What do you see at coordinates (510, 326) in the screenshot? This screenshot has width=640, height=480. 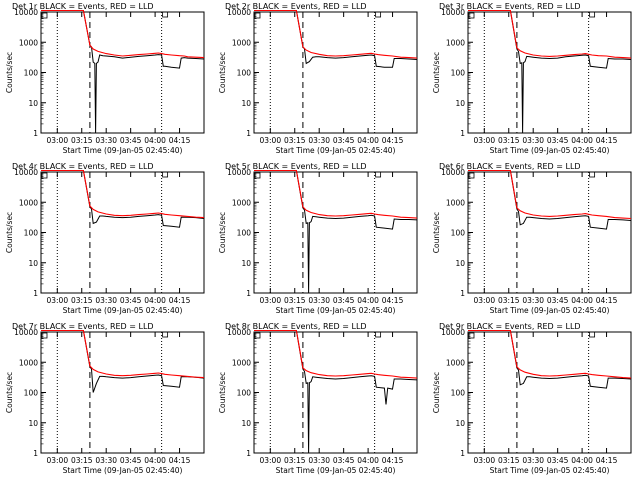 I see `panel-title: Det 9r BLACK = Events, RED = LLD` at bounding box center [510, 326].